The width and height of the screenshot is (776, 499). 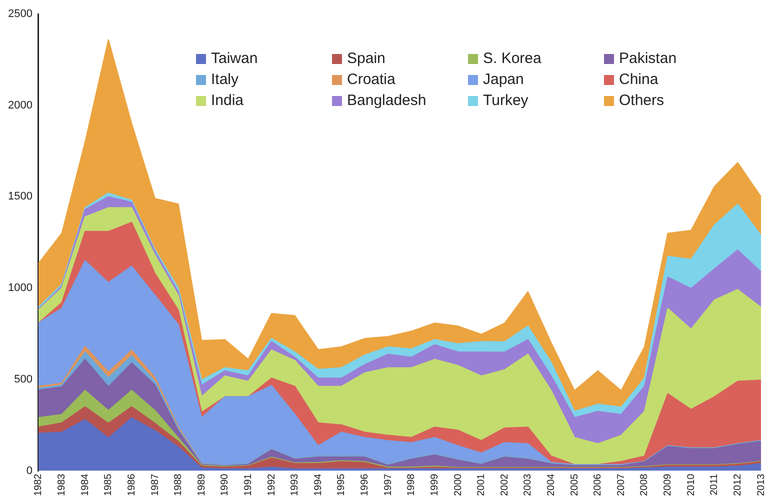 I want to click on legend-label: Spain, so click(x=366, y=58).